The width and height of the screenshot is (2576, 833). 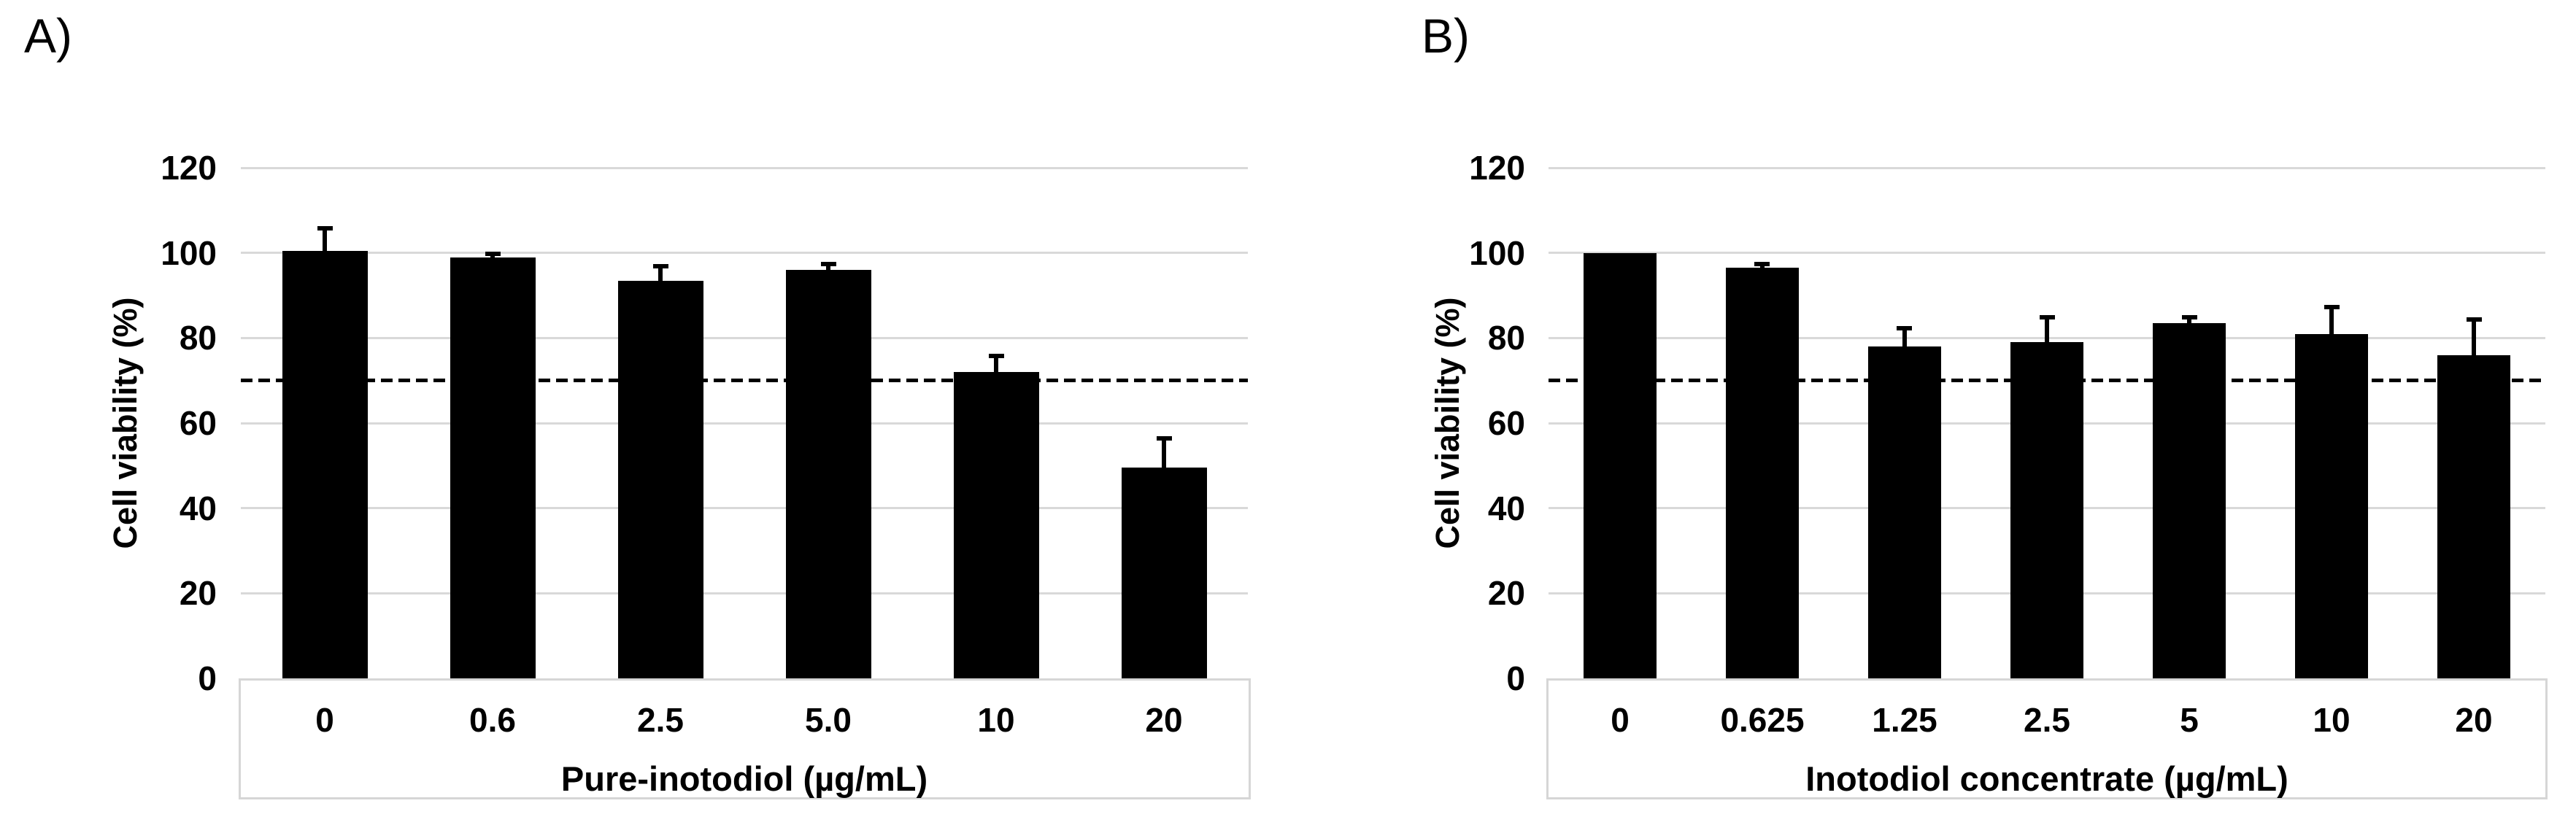 What do you see at coordinates (828, 720) in the screenshot?
I see `x-tick-label-5.0: 5.0` at bounding box center [828, 720].